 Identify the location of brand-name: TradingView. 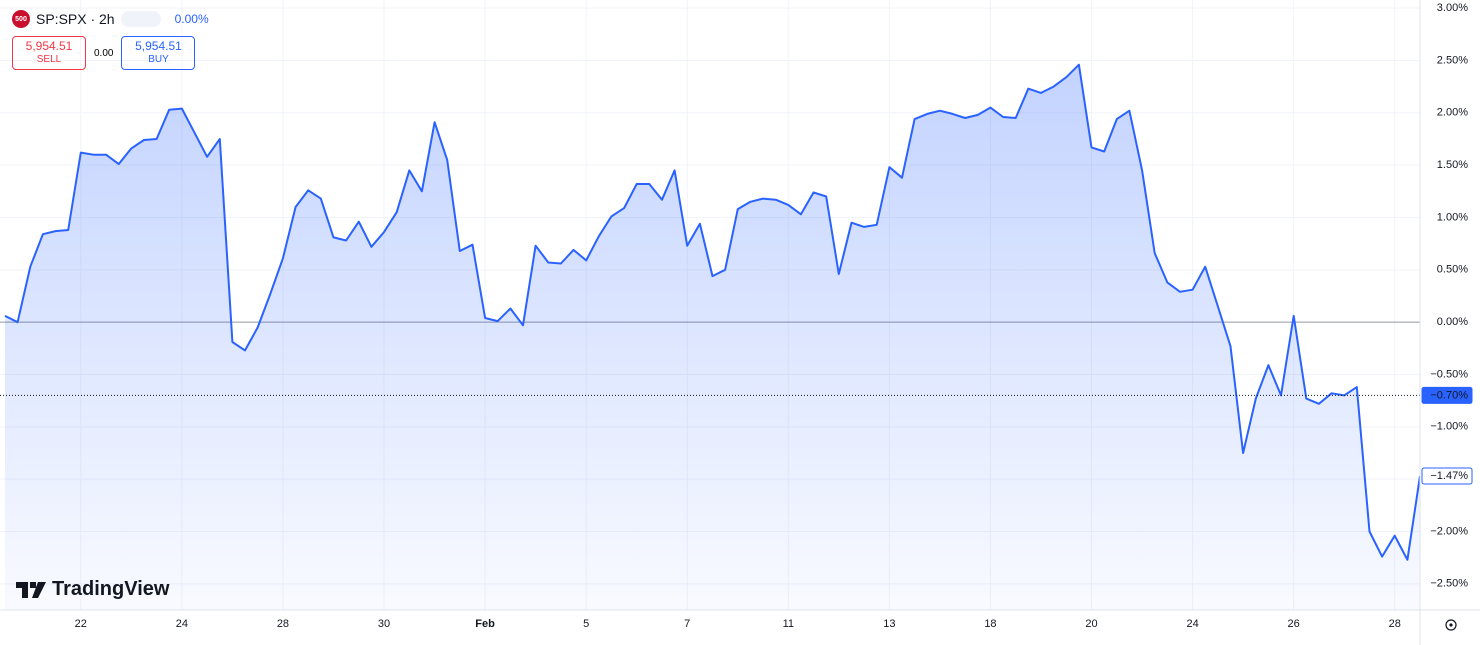
(111, 589).